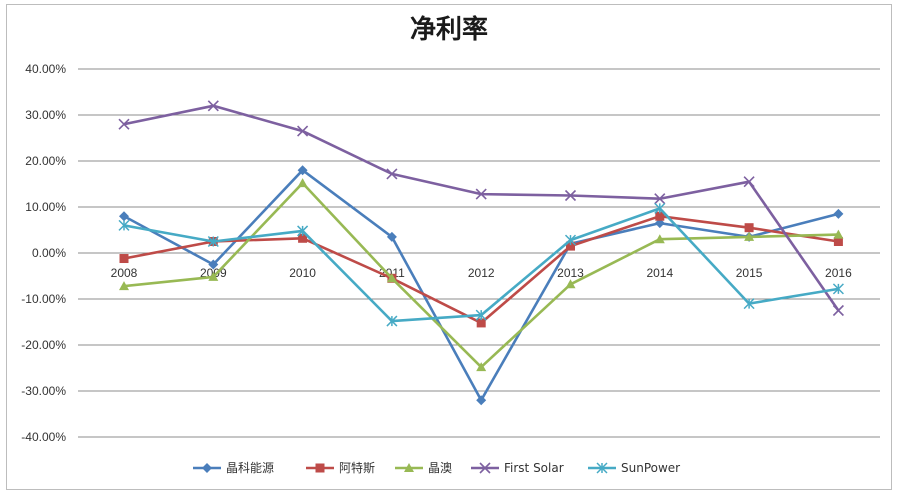 Image resolution: width=900 pixels, height=496 pixels. Describe the element at coordinates (749, 273) in the screenshot. I see `x-tick-label: 2015` at that location.